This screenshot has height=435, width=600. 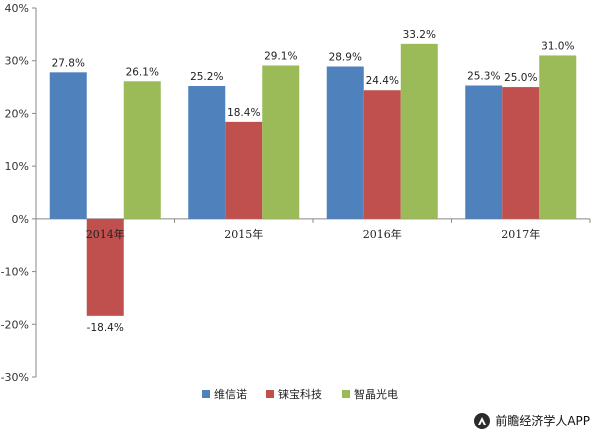 What do you see at coordinates (520, 234) in the screenshot?
I see `x-category-label: 2017年` at bounding box center [520, 234].